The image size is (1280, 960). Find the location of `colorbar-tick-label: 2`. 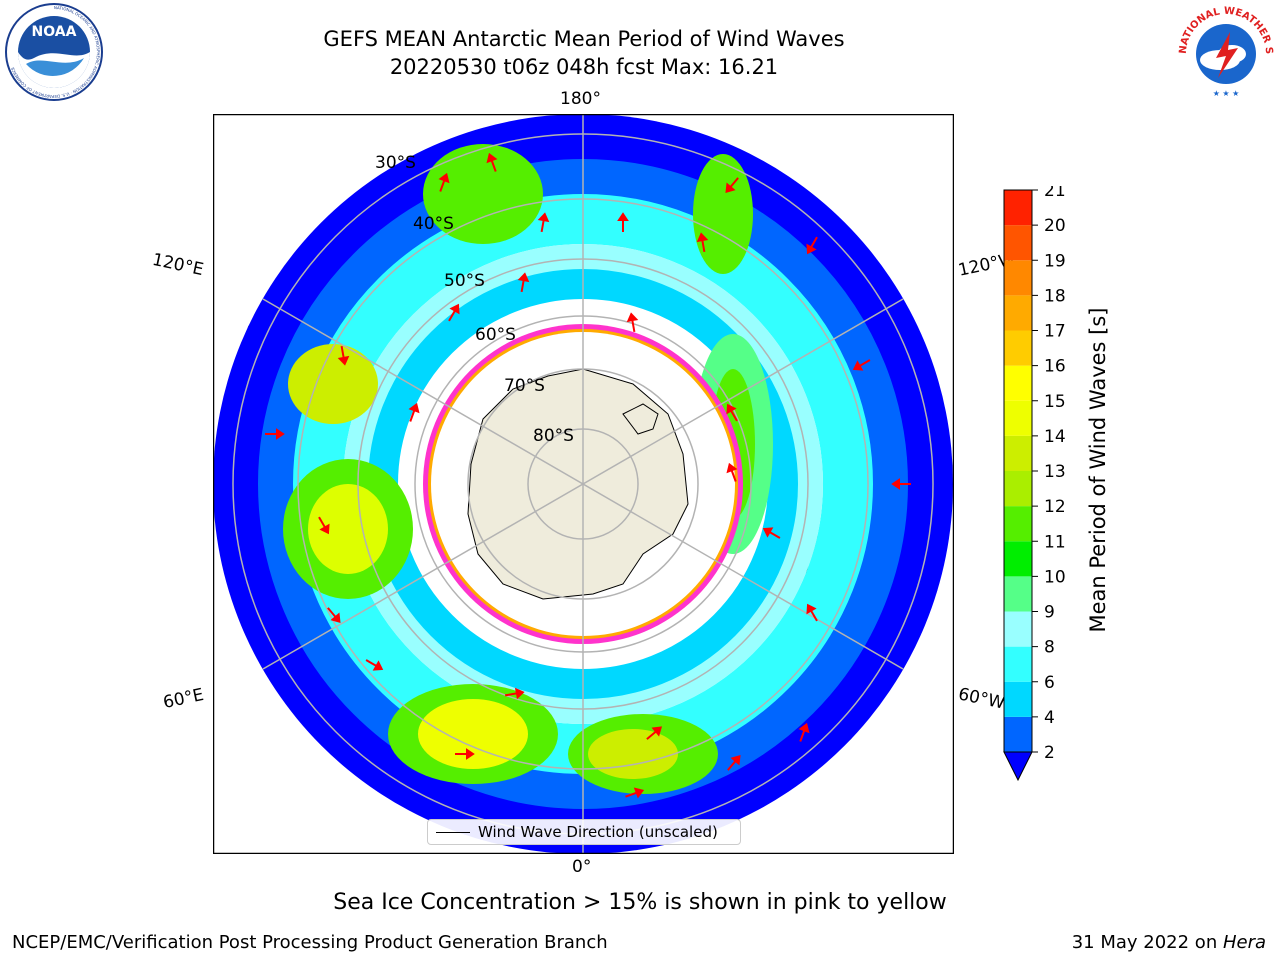

colorbar-tick-label: 2 is located at coordinates (1049, 753).